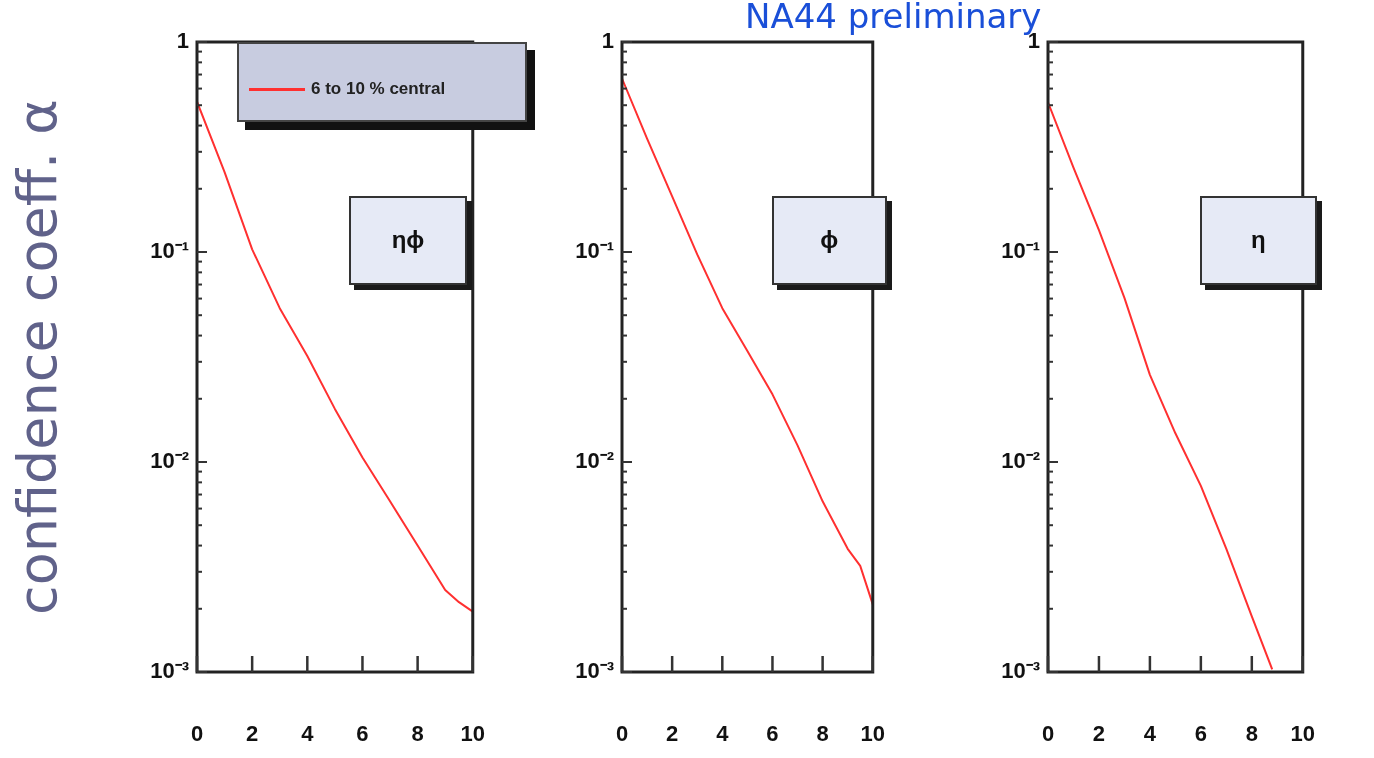 This screenshot has height=758, width=1374. What do you see at coordinates (1258, 240) in the screenshot?
I see `annotation: η` at bounding box center [1258, 240].